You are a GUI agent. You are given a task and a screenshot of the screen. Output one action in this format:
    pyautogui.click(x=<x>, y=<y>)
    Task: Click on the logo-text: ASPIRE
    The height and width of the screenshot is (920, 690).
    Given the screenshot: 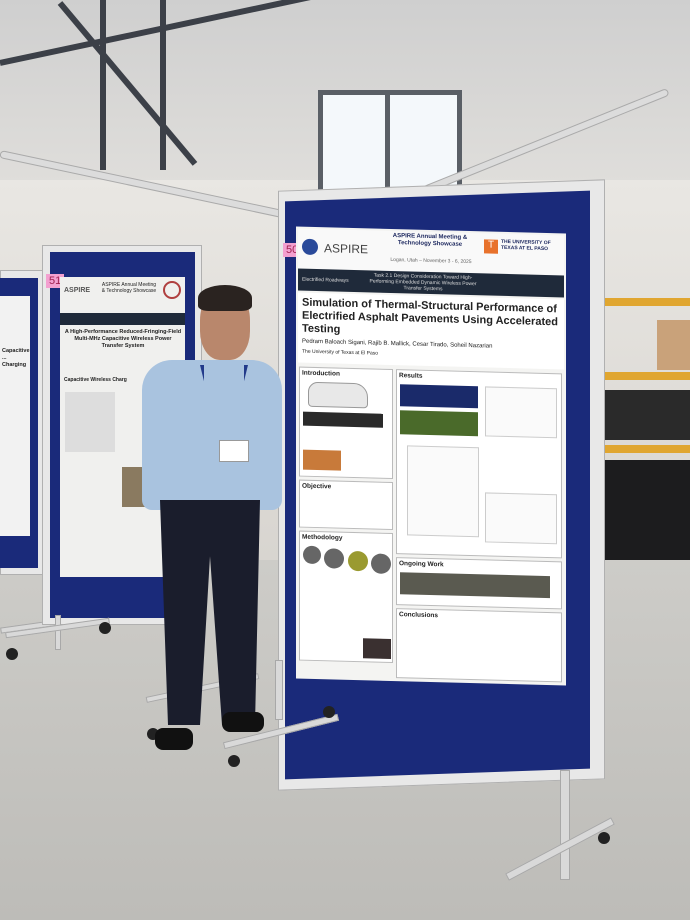 What is the action you would take?
    pyautogui.click(x=77, y=290)
    